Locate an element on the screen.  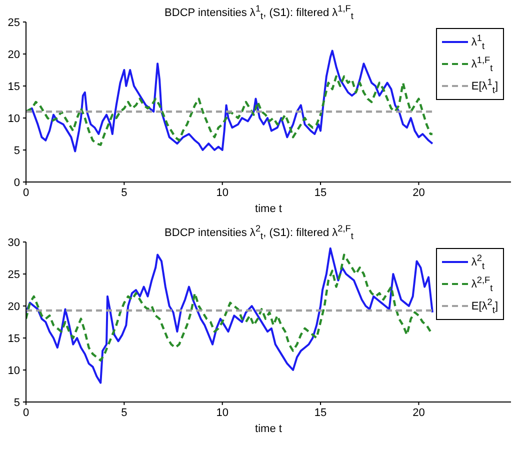
y-tick-label: 30 is located at coordinates (14, 242).